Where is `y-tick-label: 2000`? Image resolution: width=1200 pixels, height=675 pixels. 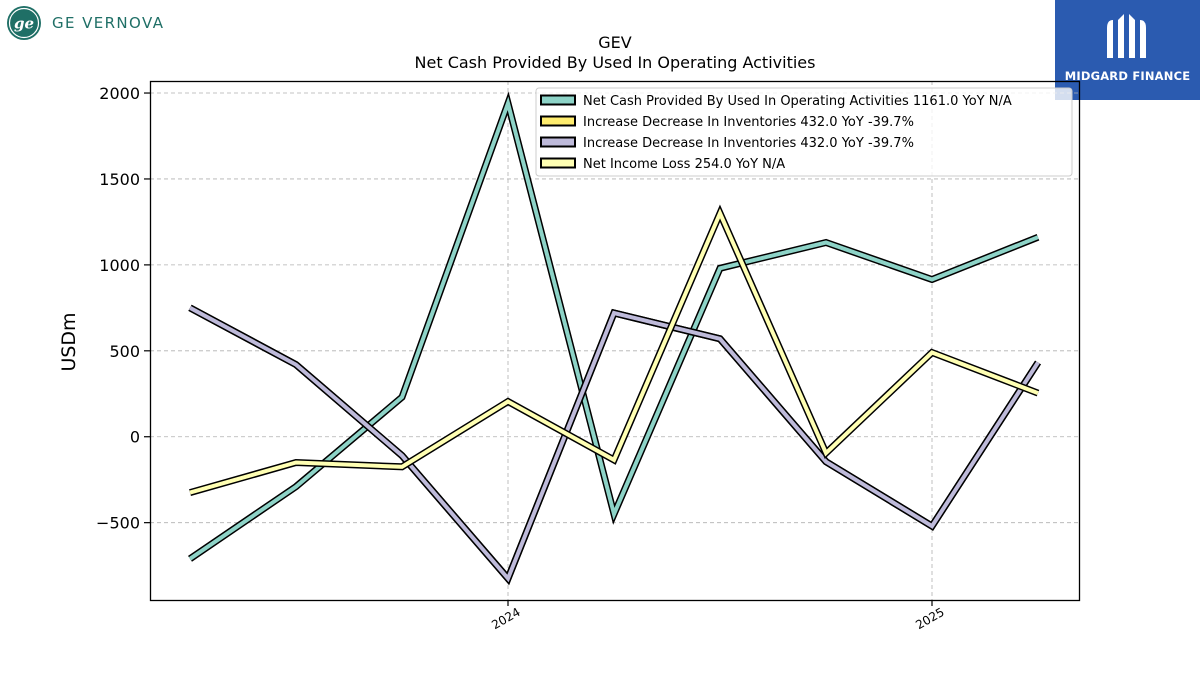
y-tick-label: 2000 is located at coordinates (119, 93).